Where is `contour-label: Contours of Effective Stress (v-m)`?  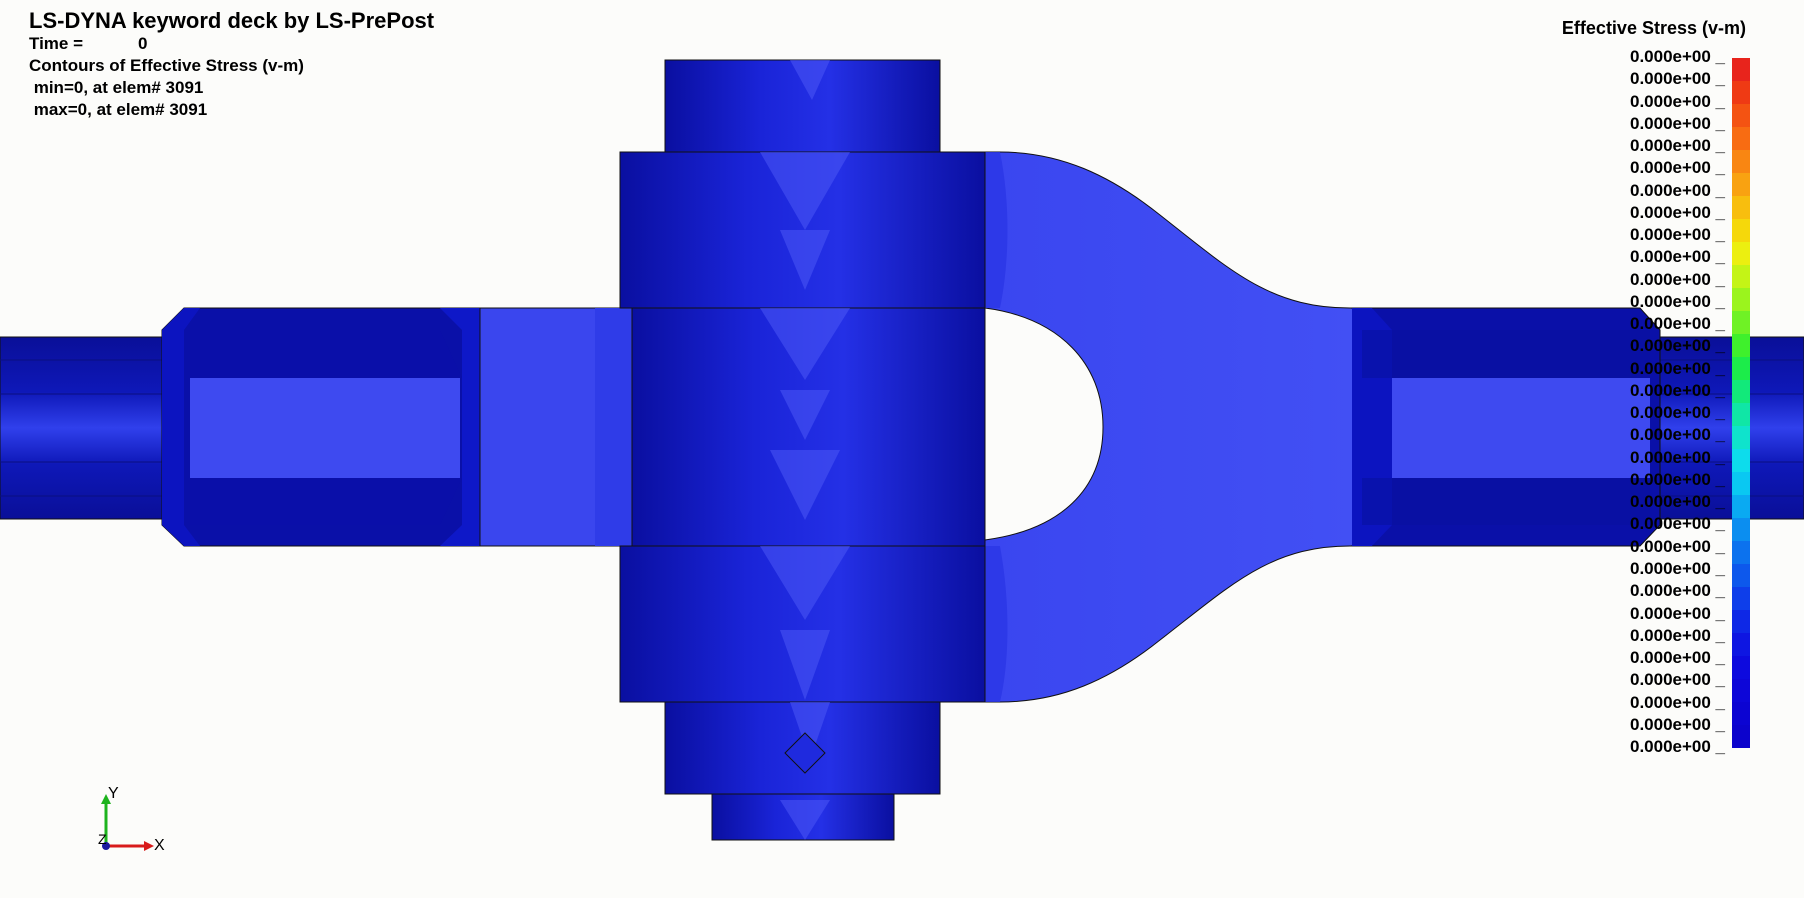 contour-label: Contours of Effective Stress (v-m) is located at coordinates (166, 65).